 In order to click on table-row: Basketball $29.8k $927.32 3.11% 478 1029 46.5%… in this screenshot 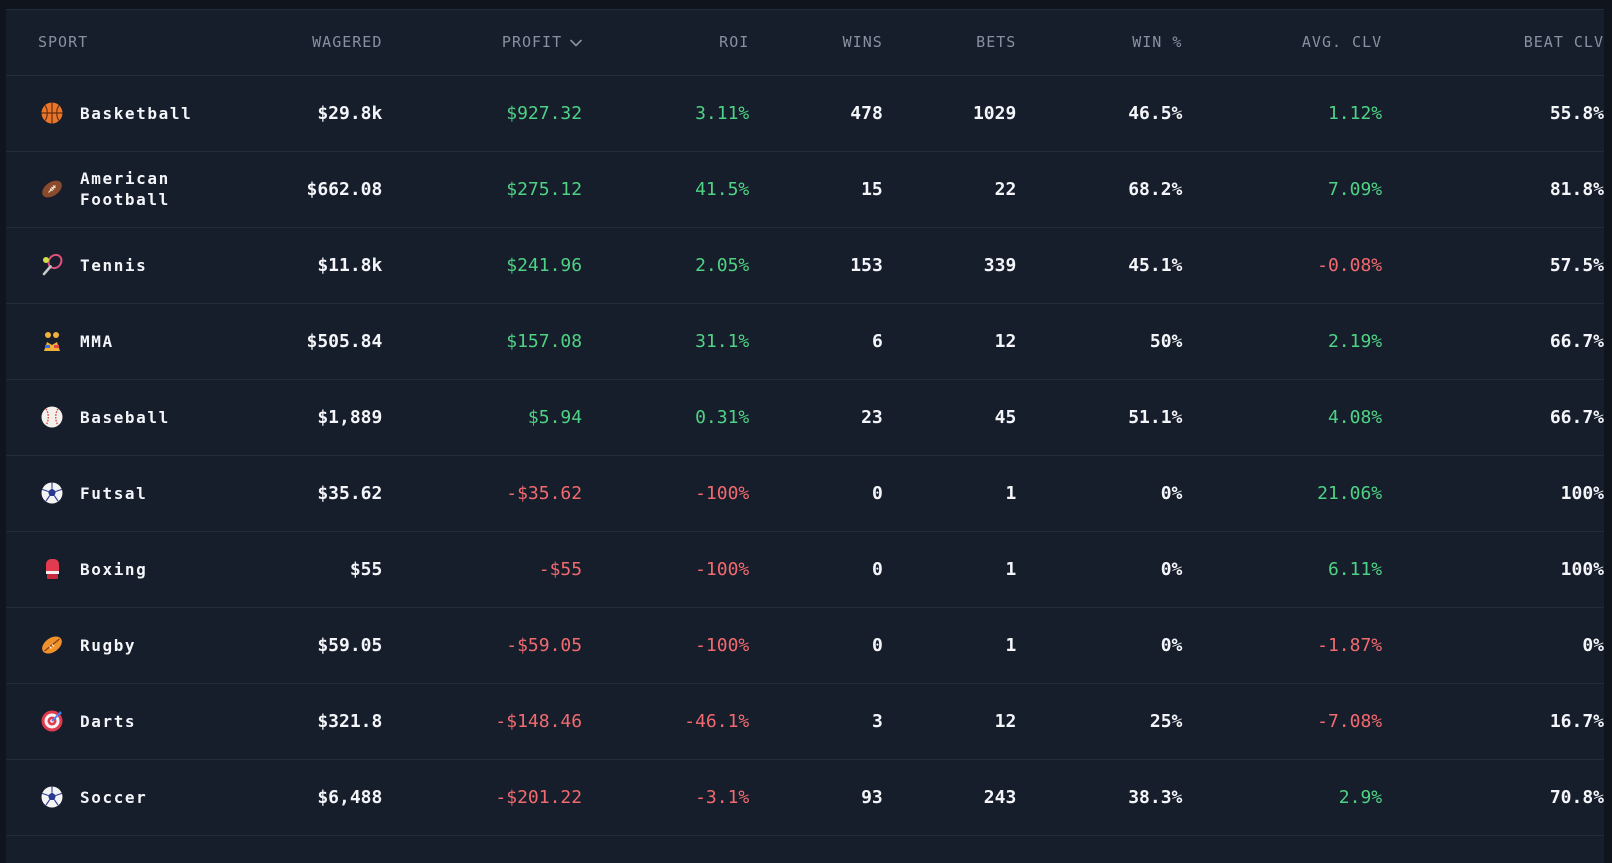, I will do `click(805, 113)`.